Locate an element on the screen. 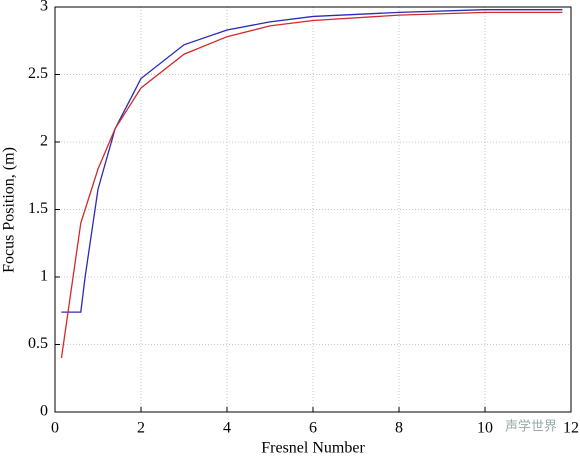  x-tick-label: 10 is located at coordinates (485, 428).